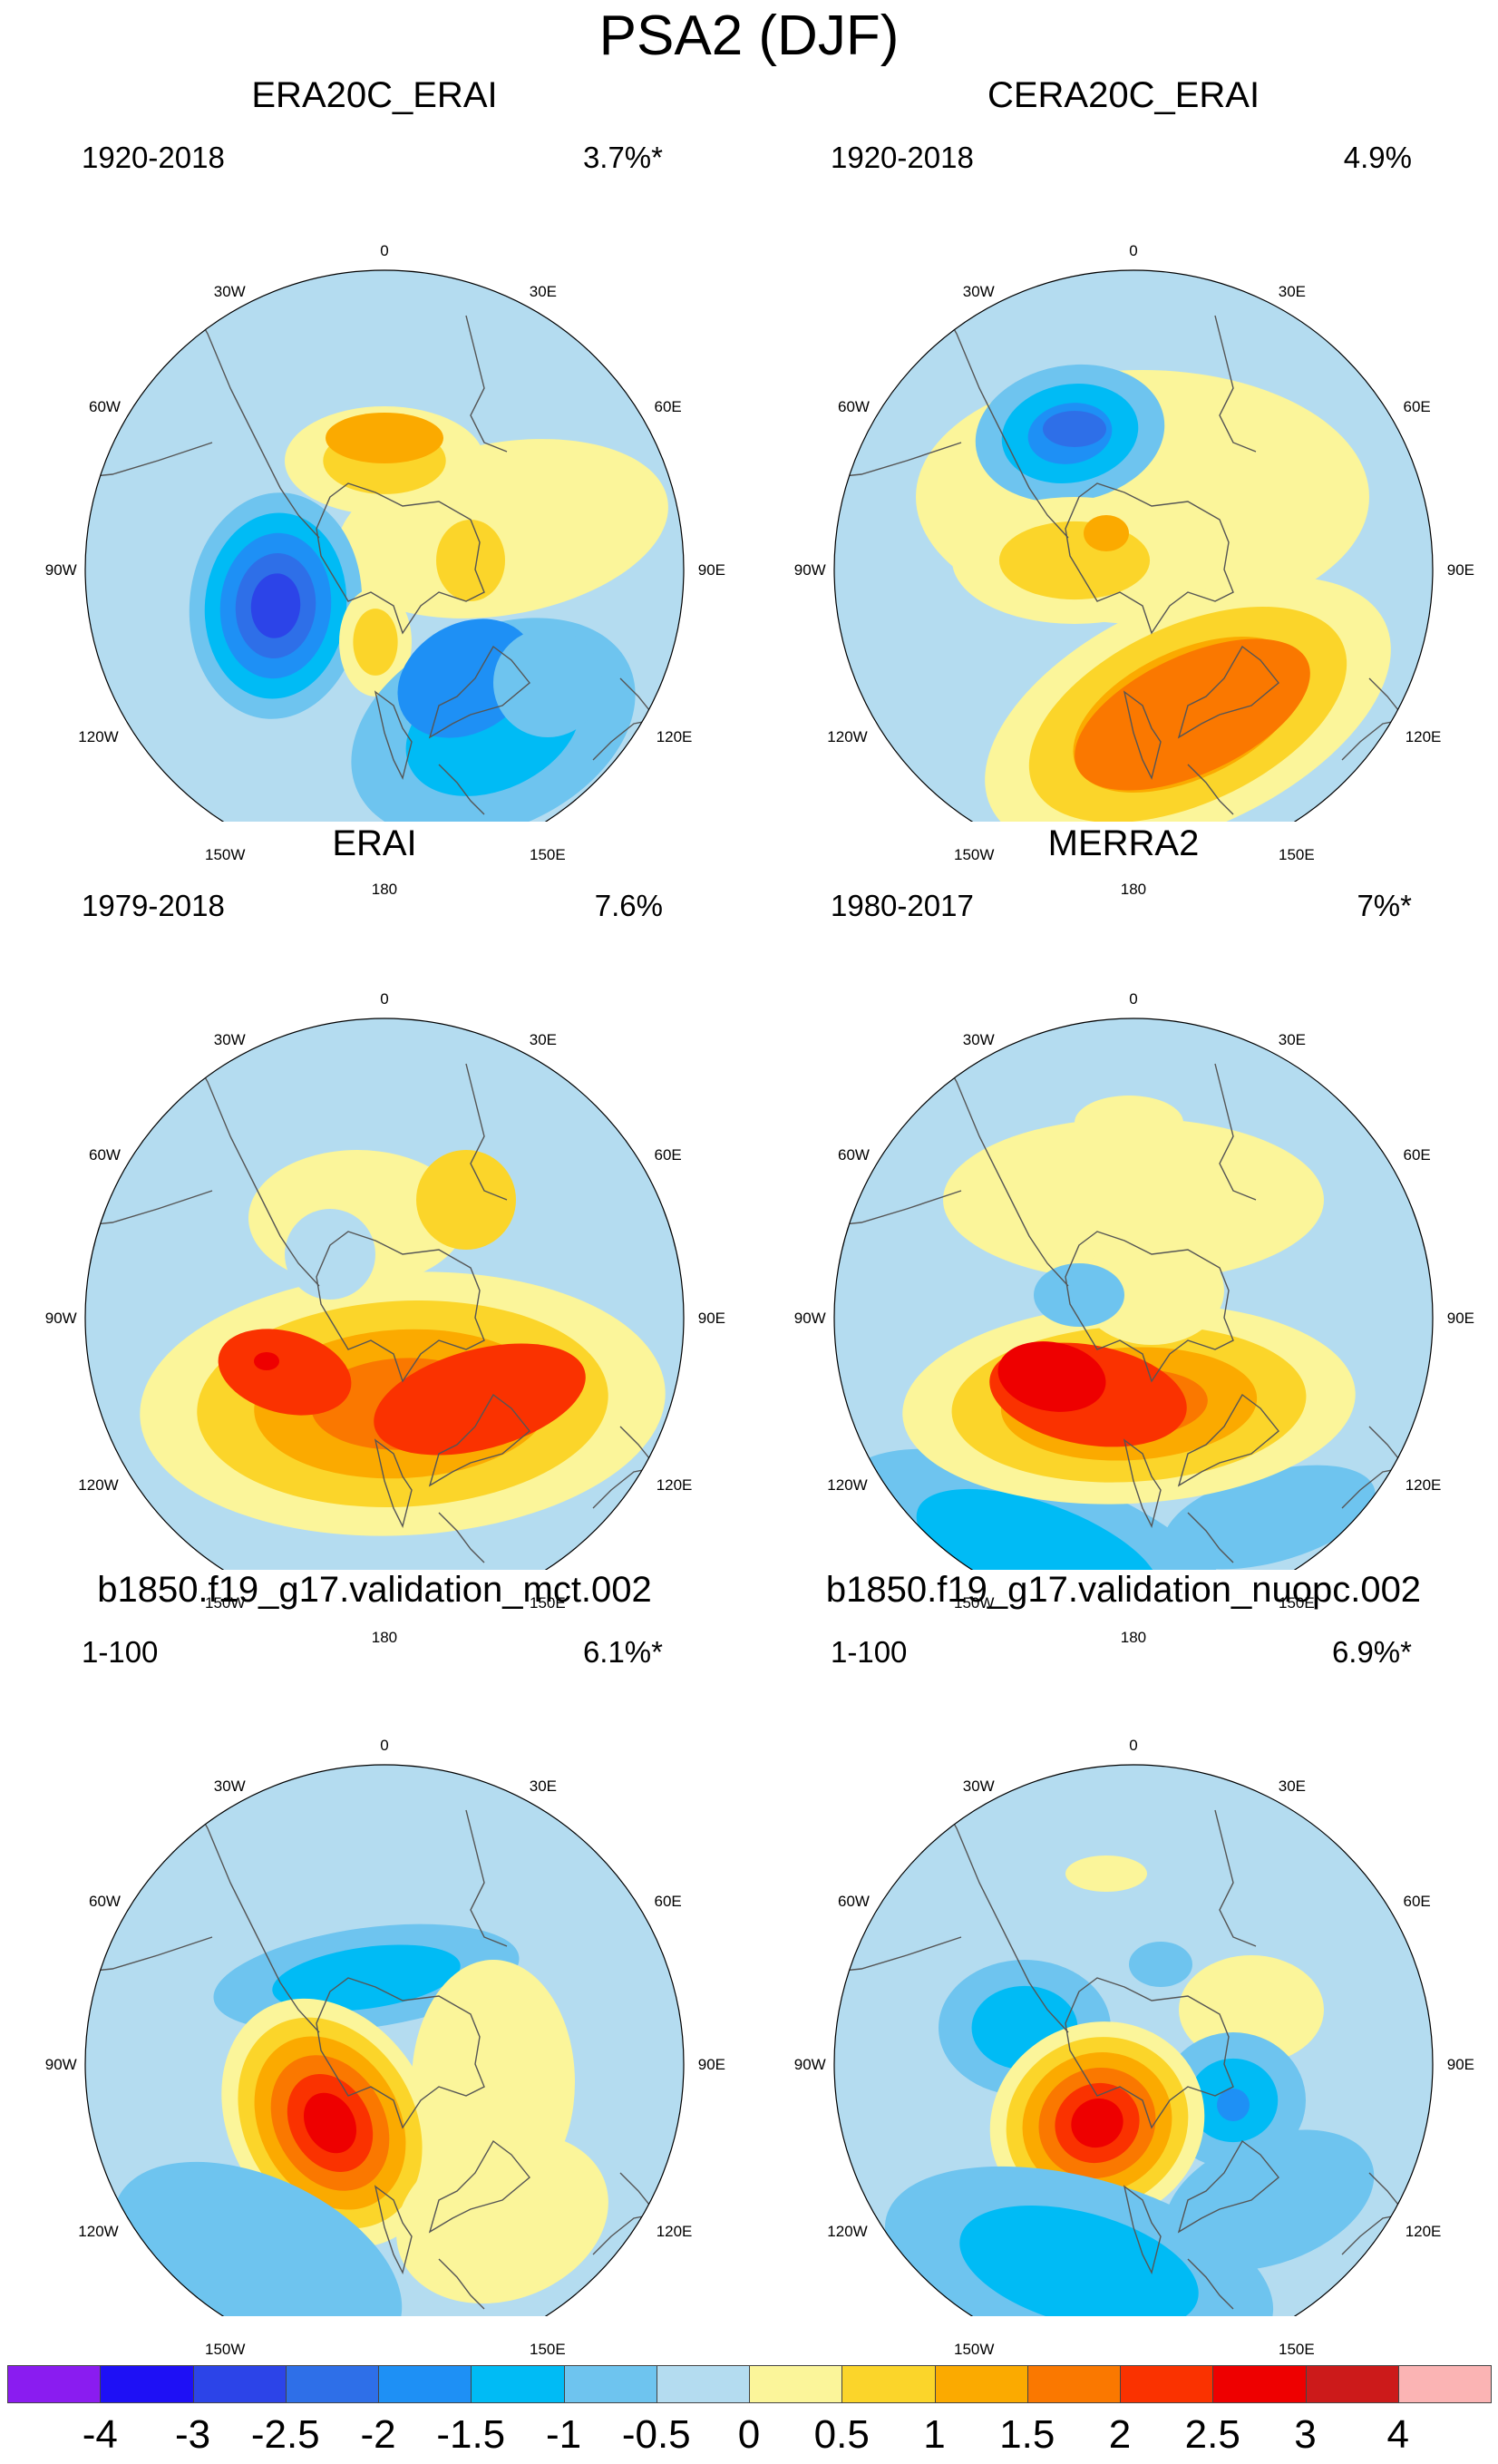  I want to click on panel-variance: 7%*, so click(1384, 905).